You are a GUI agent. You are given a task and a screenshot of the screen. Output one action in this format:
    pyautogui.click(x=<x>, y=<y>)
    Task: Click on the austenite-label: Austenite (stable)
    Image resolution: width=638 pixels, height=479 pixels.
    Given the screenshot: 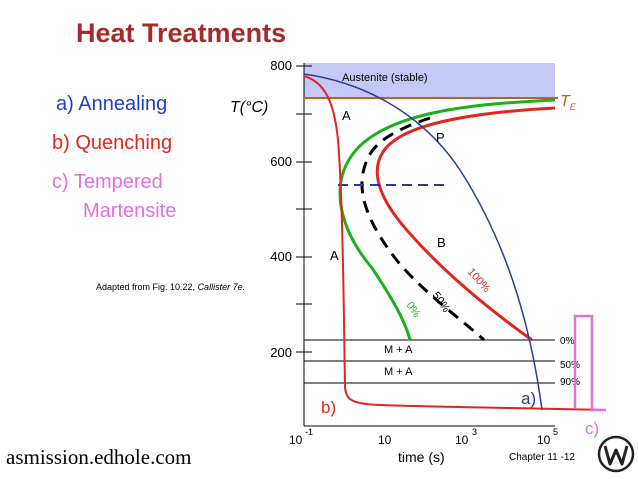 What is the action you would take?
    pyautogui.click(x=385, y=78)
    